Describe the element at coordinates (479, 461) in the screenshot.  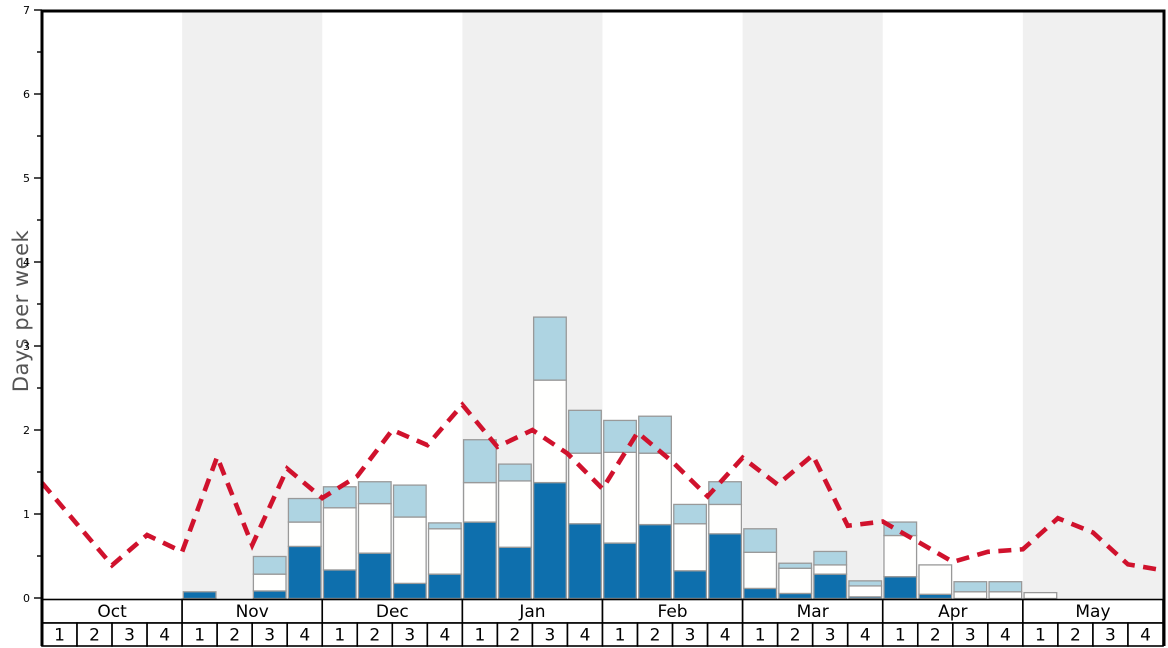
I see `bar-segment-light-blue-days-jan-w1` at that location.